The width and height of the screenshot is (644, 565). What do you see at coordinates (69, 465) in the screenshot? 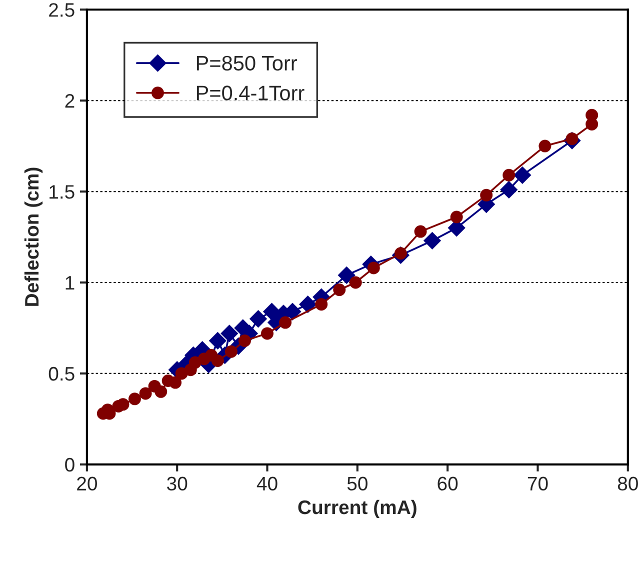
I see `y-tick-label: 0` at bounding box center [69, 465].